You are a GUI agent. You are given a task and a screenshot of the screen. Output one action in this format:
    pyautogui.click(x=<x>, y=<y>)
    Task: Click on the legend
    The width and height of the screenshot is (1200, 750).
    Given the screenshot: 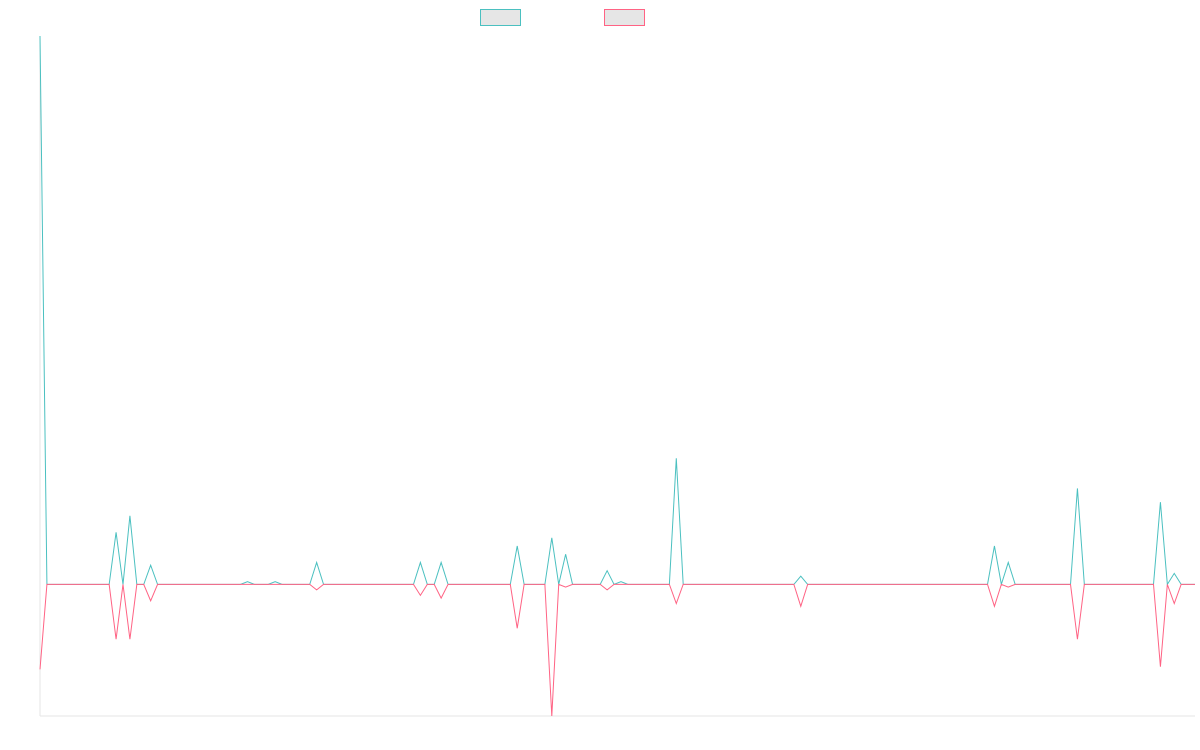 What is the action you would take?
    pyautogui.click(x=562, y=17)
    